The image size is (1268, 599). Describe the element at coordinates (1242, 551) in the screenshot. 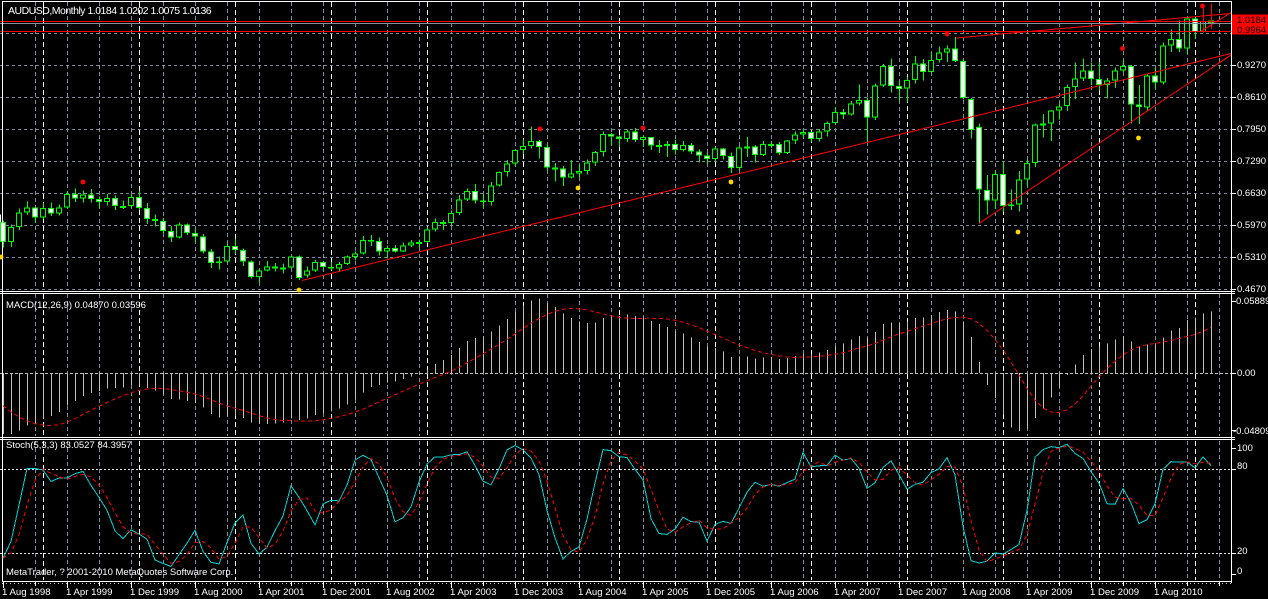

I see `svg-text: 20` at that location.